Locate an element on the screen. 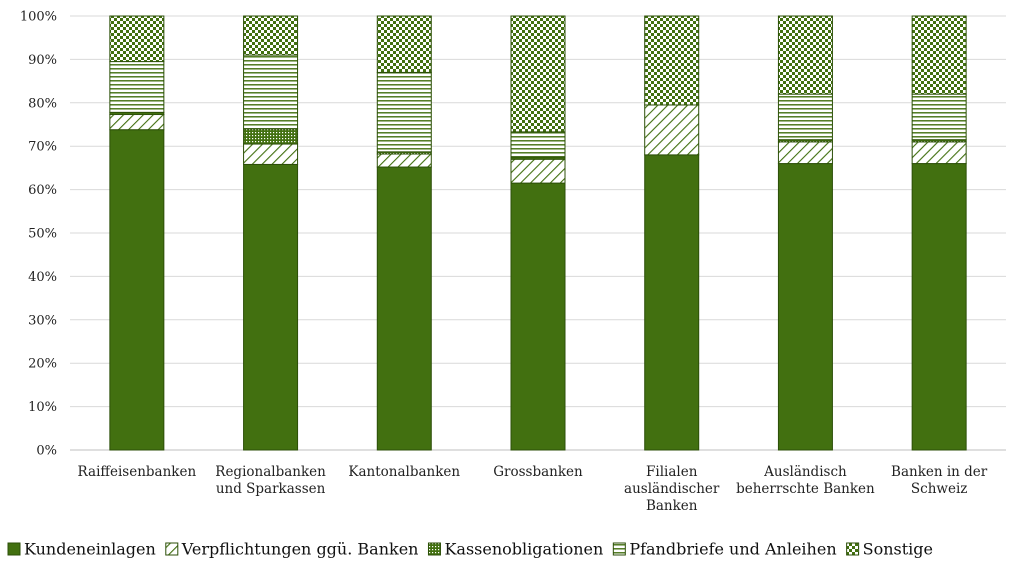 The height and width of the screenshot is (576, 1024). y-tick-label: 70% is located at coordinates (42, 147).